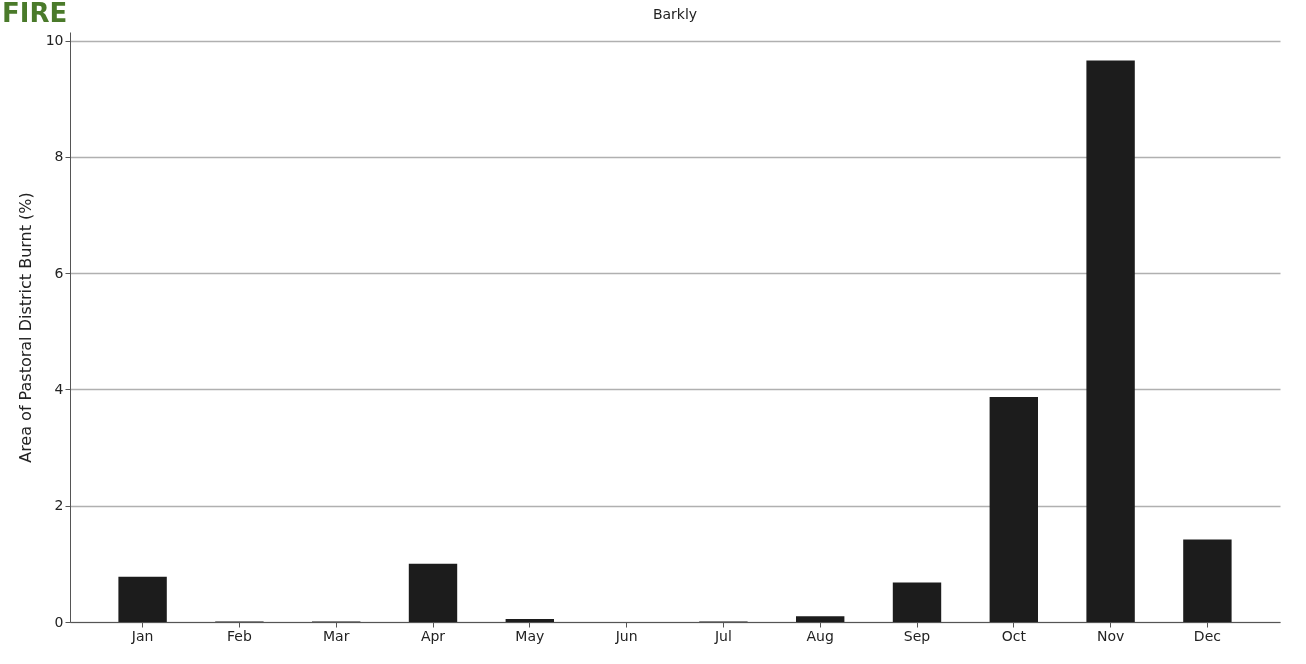 This screenshot has height=664, width=1306. Describe the element at coordinates (59, 505) in the screenshot. I see `y-tick-label: 2` at that location.